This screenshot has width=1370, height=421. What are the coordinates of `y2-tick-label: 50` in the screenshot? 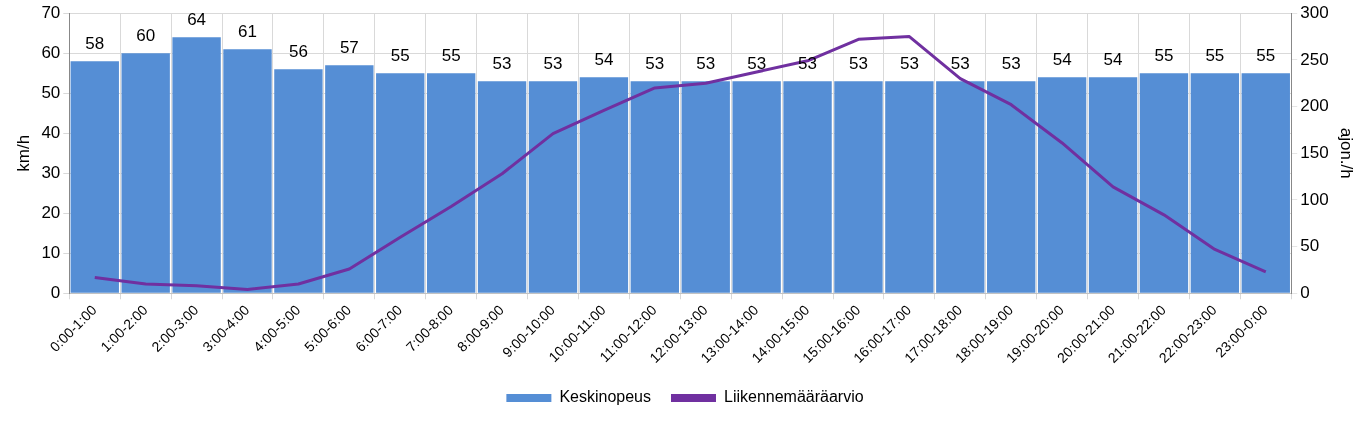 It's located at (1310, 246).